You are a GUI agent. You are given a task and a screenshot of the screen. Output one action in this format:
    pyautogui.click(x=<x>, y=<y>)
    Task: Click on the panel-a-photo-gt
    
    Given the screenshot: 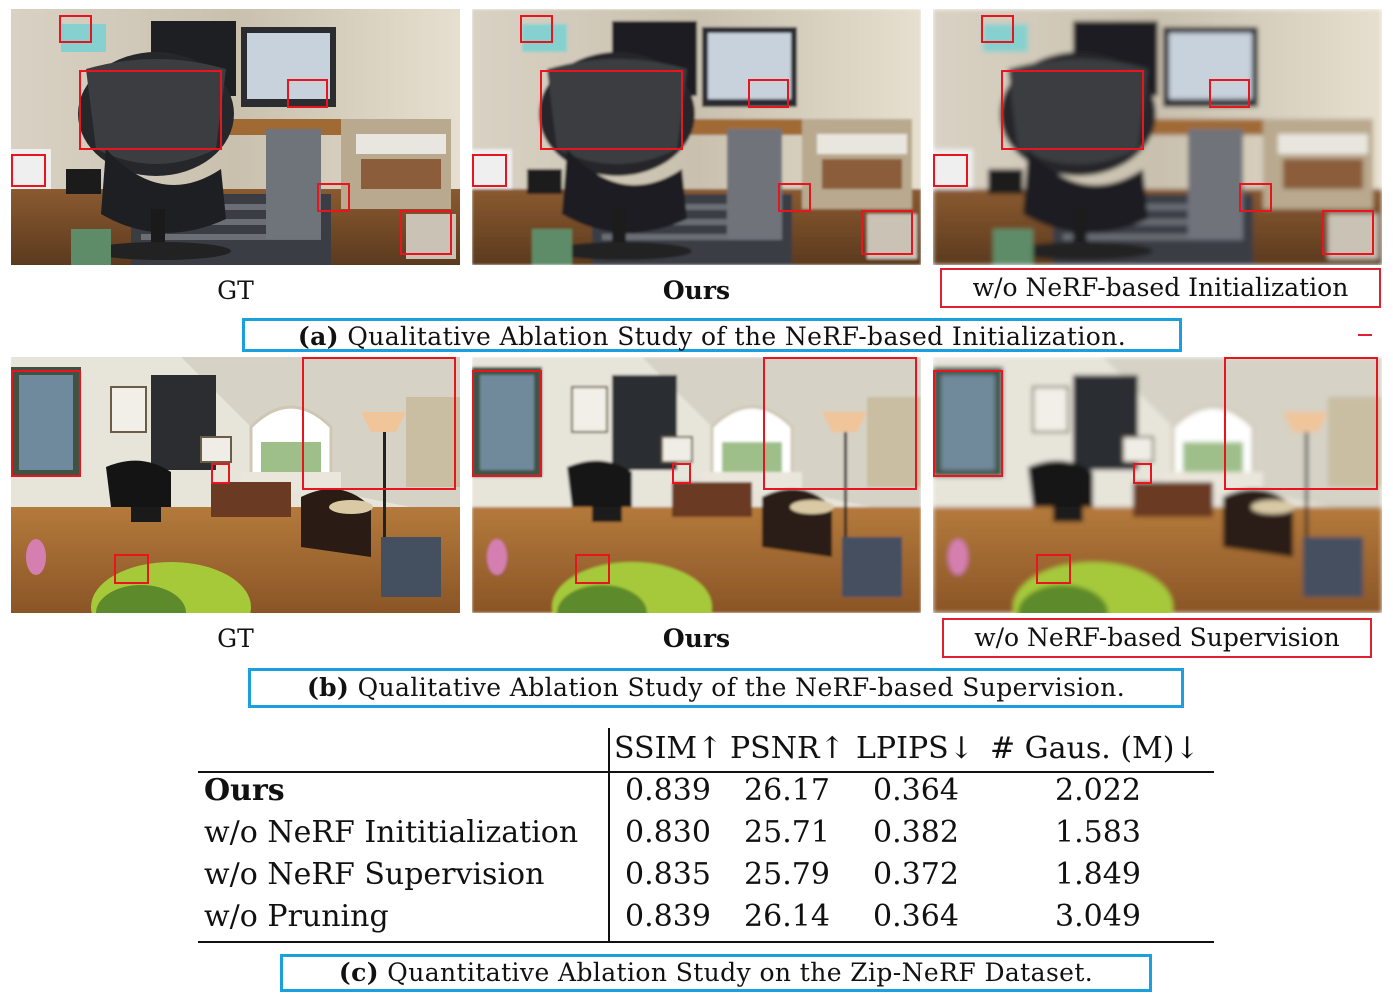 What is the action you would take?
    pyautogui.click(x=235, y=137)
    